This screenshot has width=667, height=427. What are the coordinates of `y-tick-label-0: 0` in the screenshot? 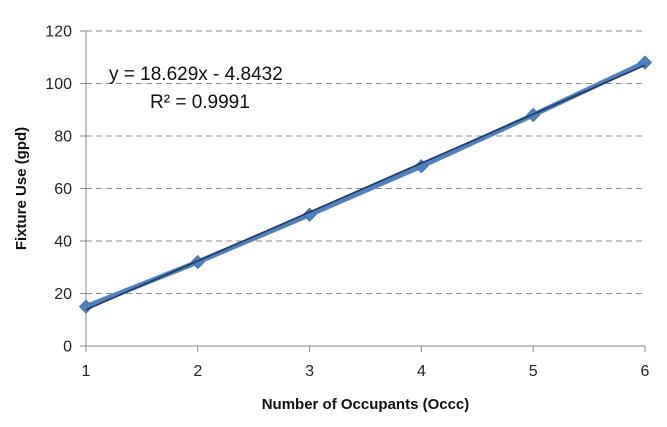 It's located at (67, 347).